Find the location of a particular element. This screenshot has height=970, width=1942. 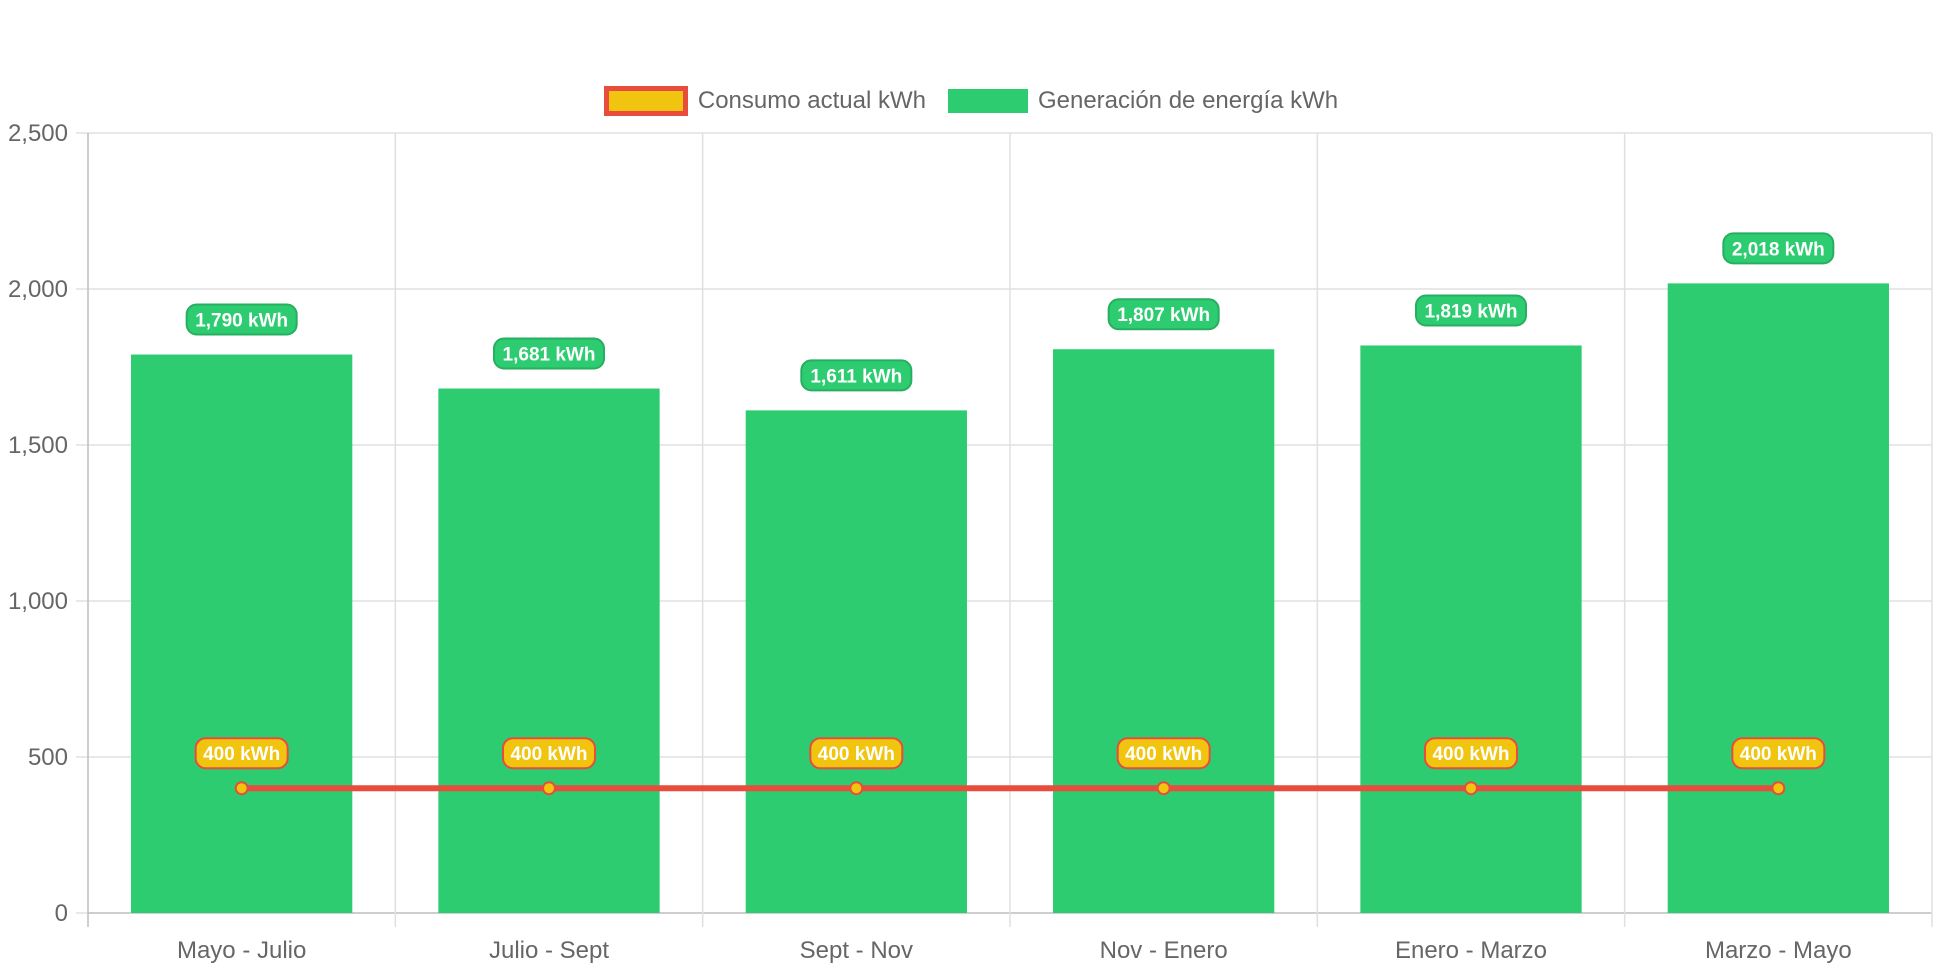

x-tick-label: Julio - Sept is located at coordinates (549, 950).